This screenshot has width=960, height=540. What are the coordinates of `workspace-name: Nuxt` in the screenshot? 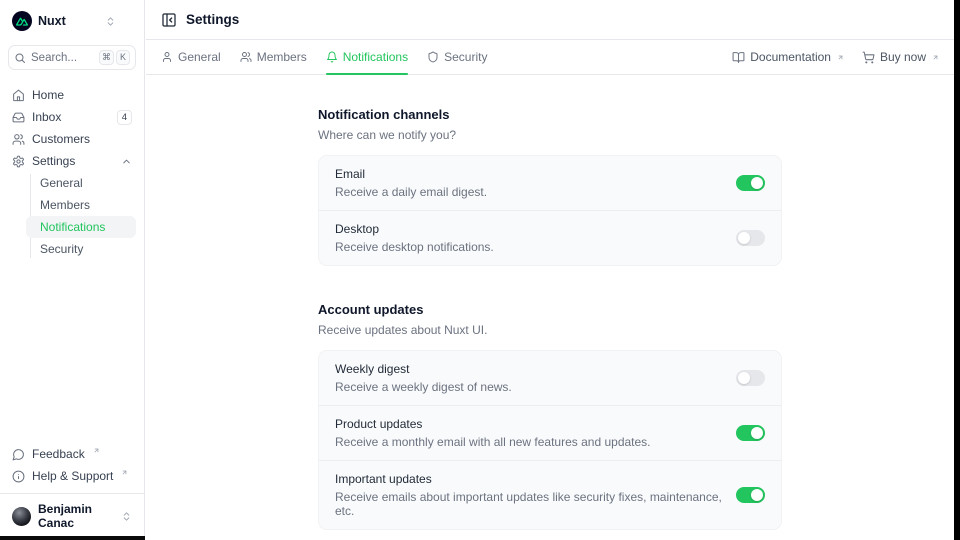 It's located at (52, 21).